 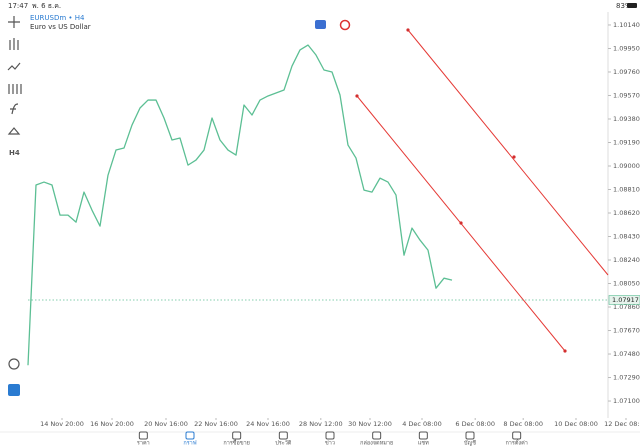 What do you see at coordinates (330, 444) in the screenshot?
I see `nav-label: ข่าว` at bounding box center [330, 444].